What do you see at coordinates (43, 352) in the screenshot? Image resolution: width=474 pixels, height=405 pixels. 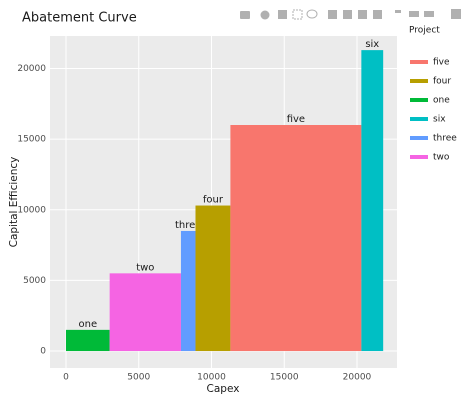 I see `y-tick-label: 0` at bounding box center [43, 352].